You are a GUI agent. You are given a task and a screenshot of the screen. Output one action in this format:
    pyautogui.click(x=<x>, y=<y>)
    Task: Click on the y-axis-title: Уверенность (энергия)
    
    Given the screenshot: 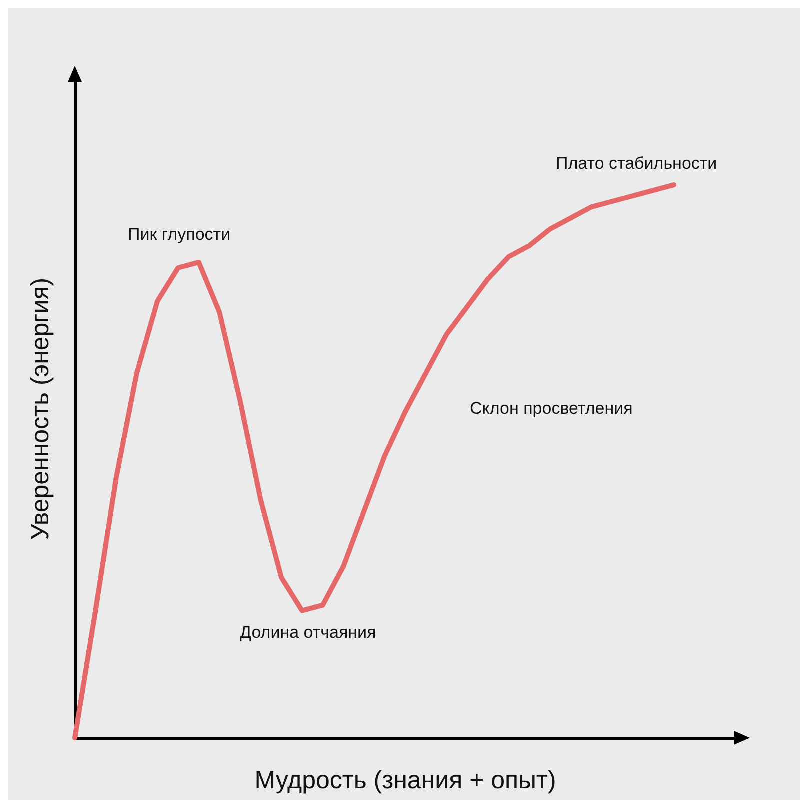 What is the action you would take?
    pyautogui.click(x=40, y=409)
    